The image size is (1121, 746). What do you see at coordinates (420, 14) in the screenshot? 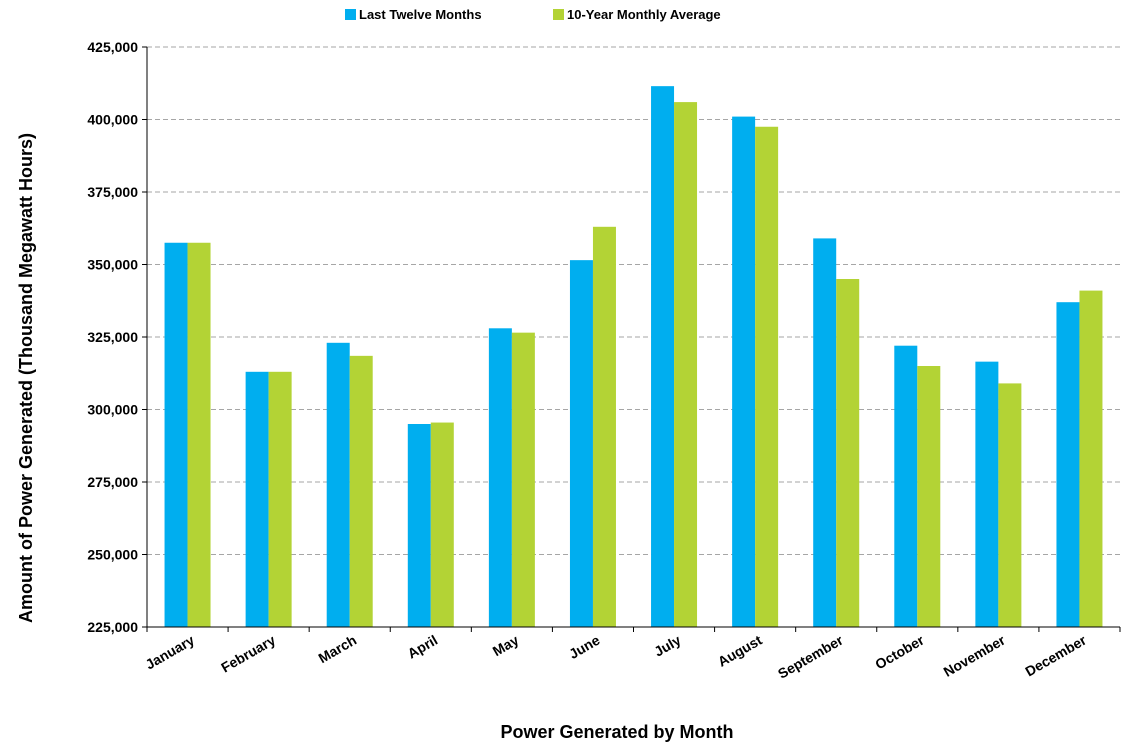
I see `legend-label: Last Twelve Months` at bounding box center [420, 14].